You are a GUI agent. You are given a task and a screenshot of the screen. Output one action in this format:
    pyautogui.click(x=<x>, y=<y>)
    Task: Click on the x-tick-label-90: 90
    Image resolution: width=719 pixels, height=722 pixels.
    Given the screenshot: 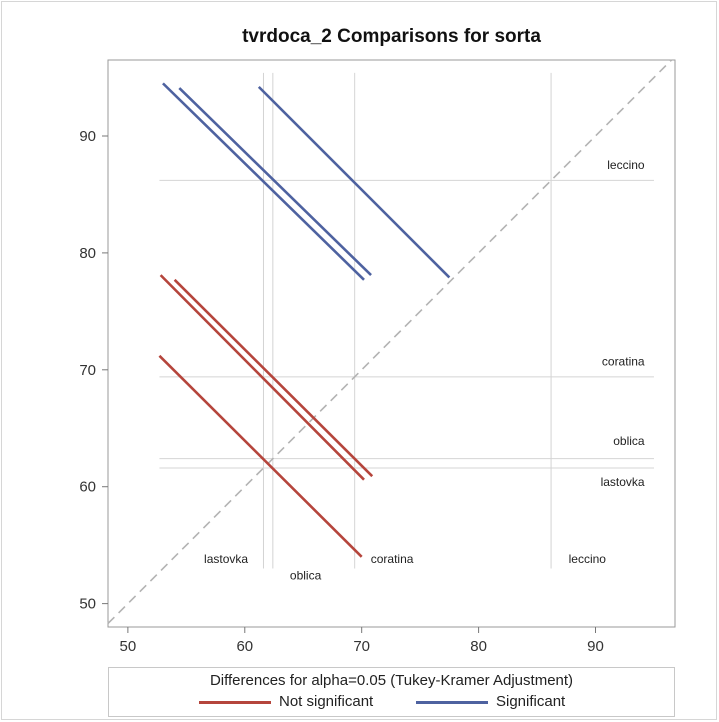 What is the action you would take?
    pyautogui.click(x=595, y=646)
    